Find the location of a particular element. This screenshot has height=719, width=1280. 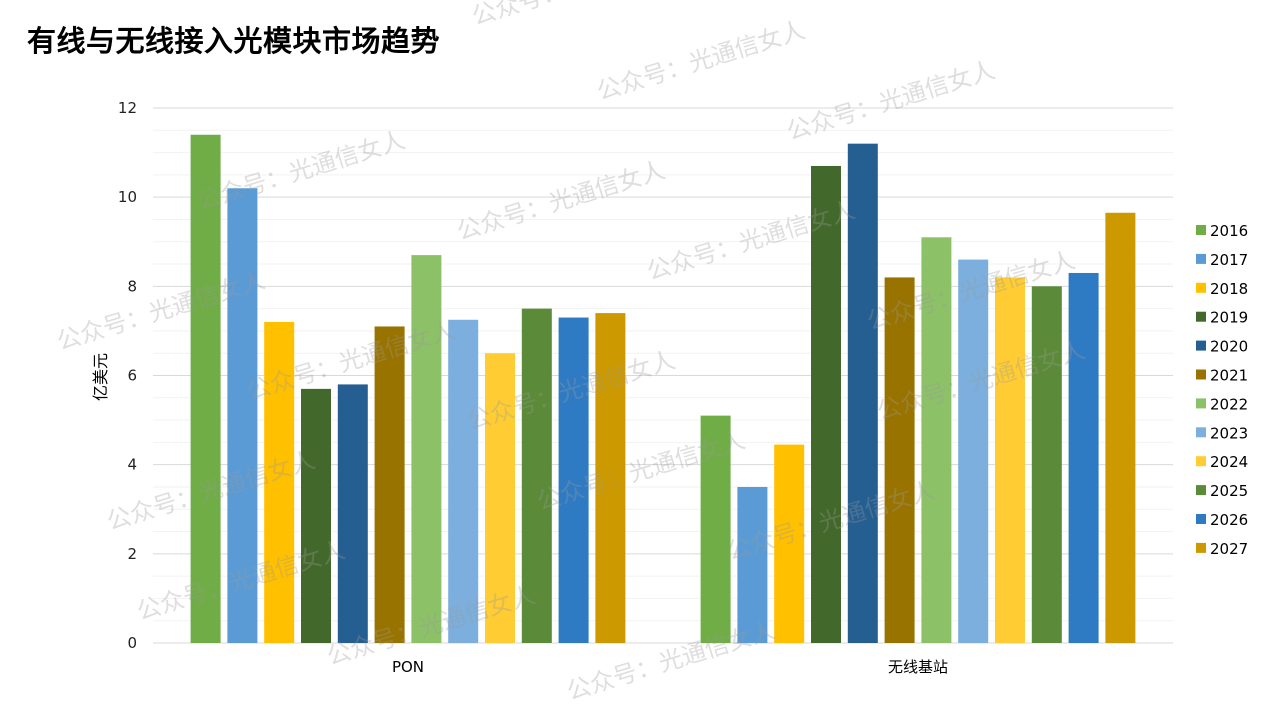

y-tick-label: 2 is located at coordinates (132, 554).